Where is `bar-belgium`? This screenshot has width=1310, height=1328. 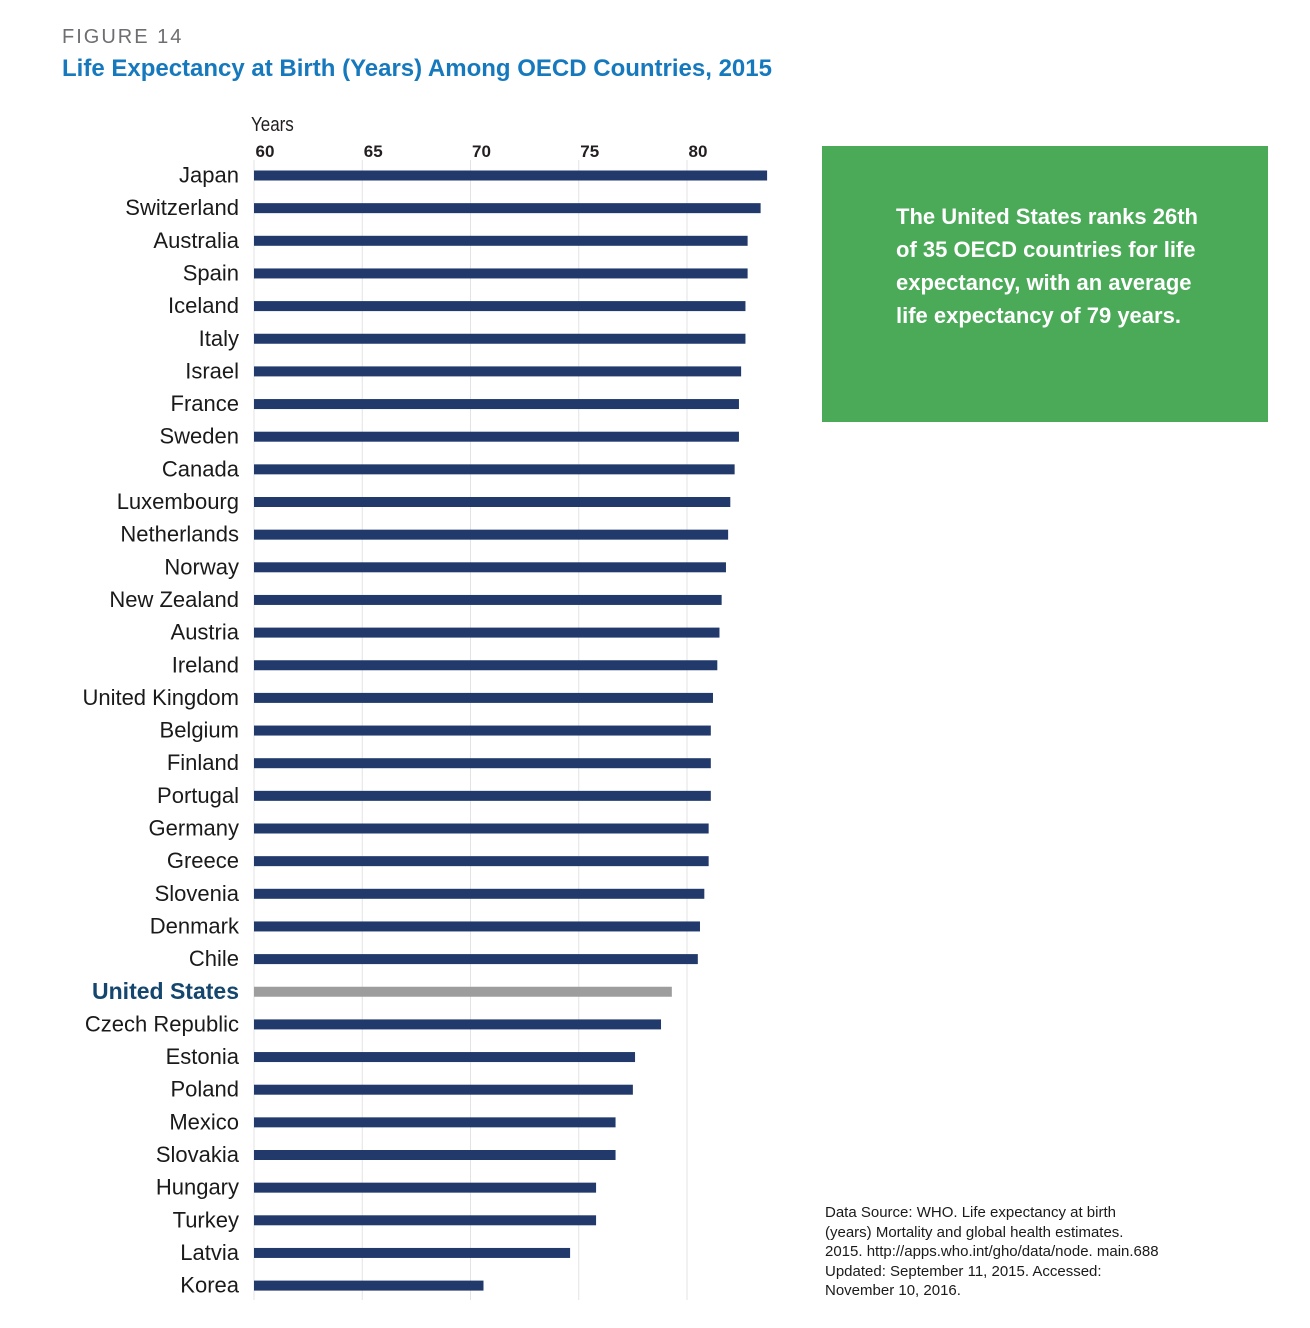 bar-belgium is located at coordinates (482, 730).